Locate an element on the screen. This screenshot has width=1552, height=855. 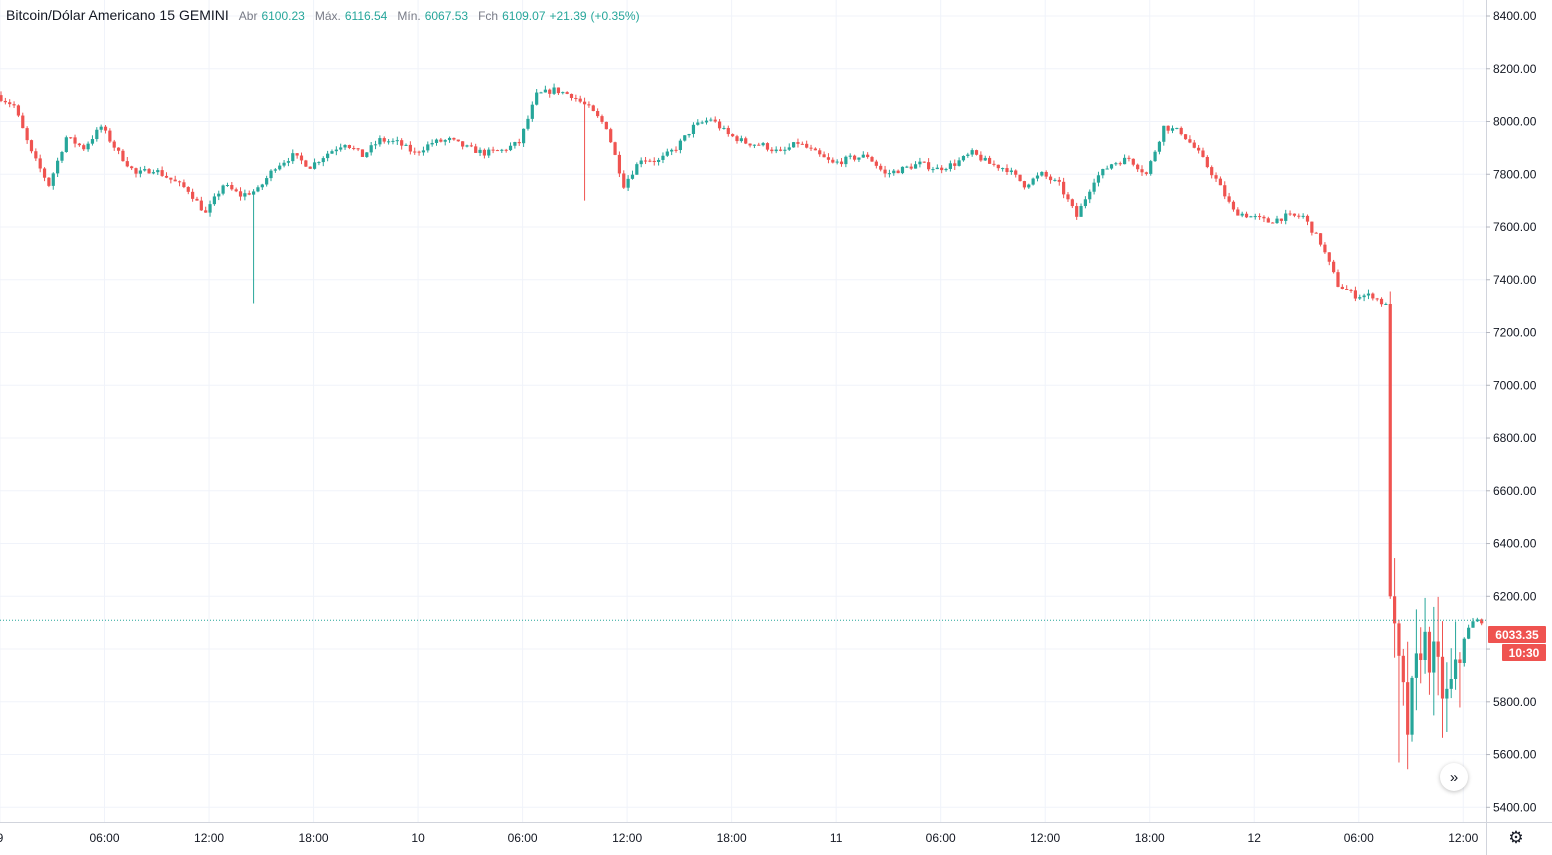
change-percent: (+0.35%) is located at coordinates (615, 16).